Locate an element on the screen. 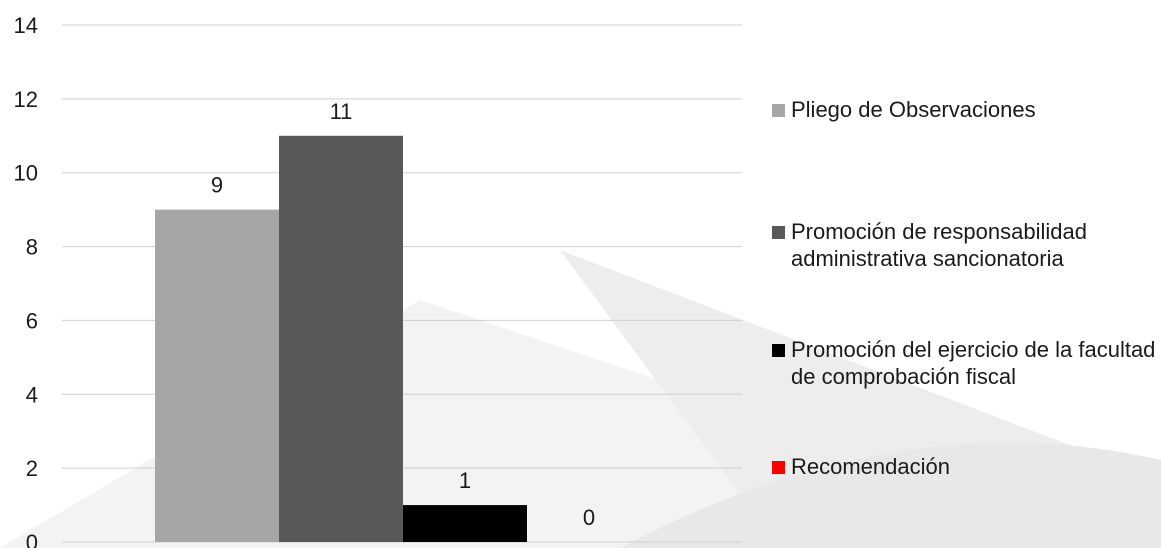  data-label: 0 is located at coordinates (589, 517).